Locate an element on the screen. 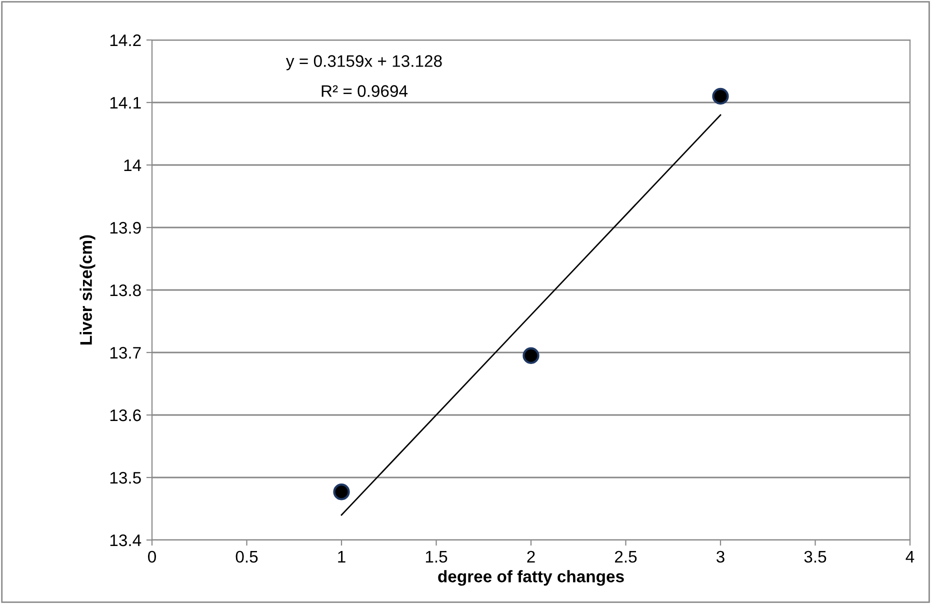  y-tick-label: 14 is located at coordinates (133, 166).